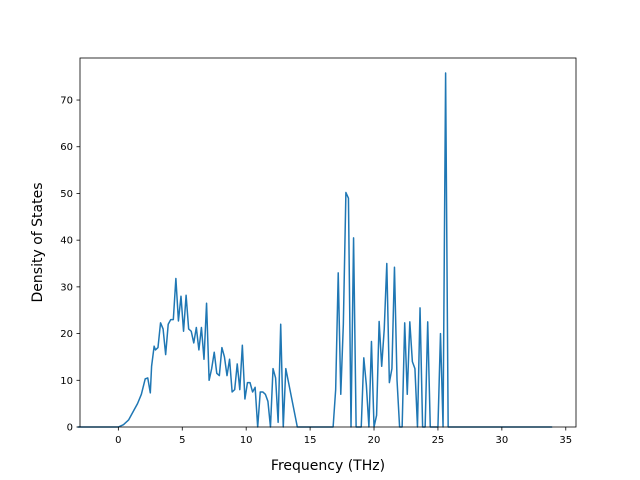 The image size is (640, 480). Describe the element at coordinates (66, 241) in the screenshot. I see `y-tick-label: 40` at that location.